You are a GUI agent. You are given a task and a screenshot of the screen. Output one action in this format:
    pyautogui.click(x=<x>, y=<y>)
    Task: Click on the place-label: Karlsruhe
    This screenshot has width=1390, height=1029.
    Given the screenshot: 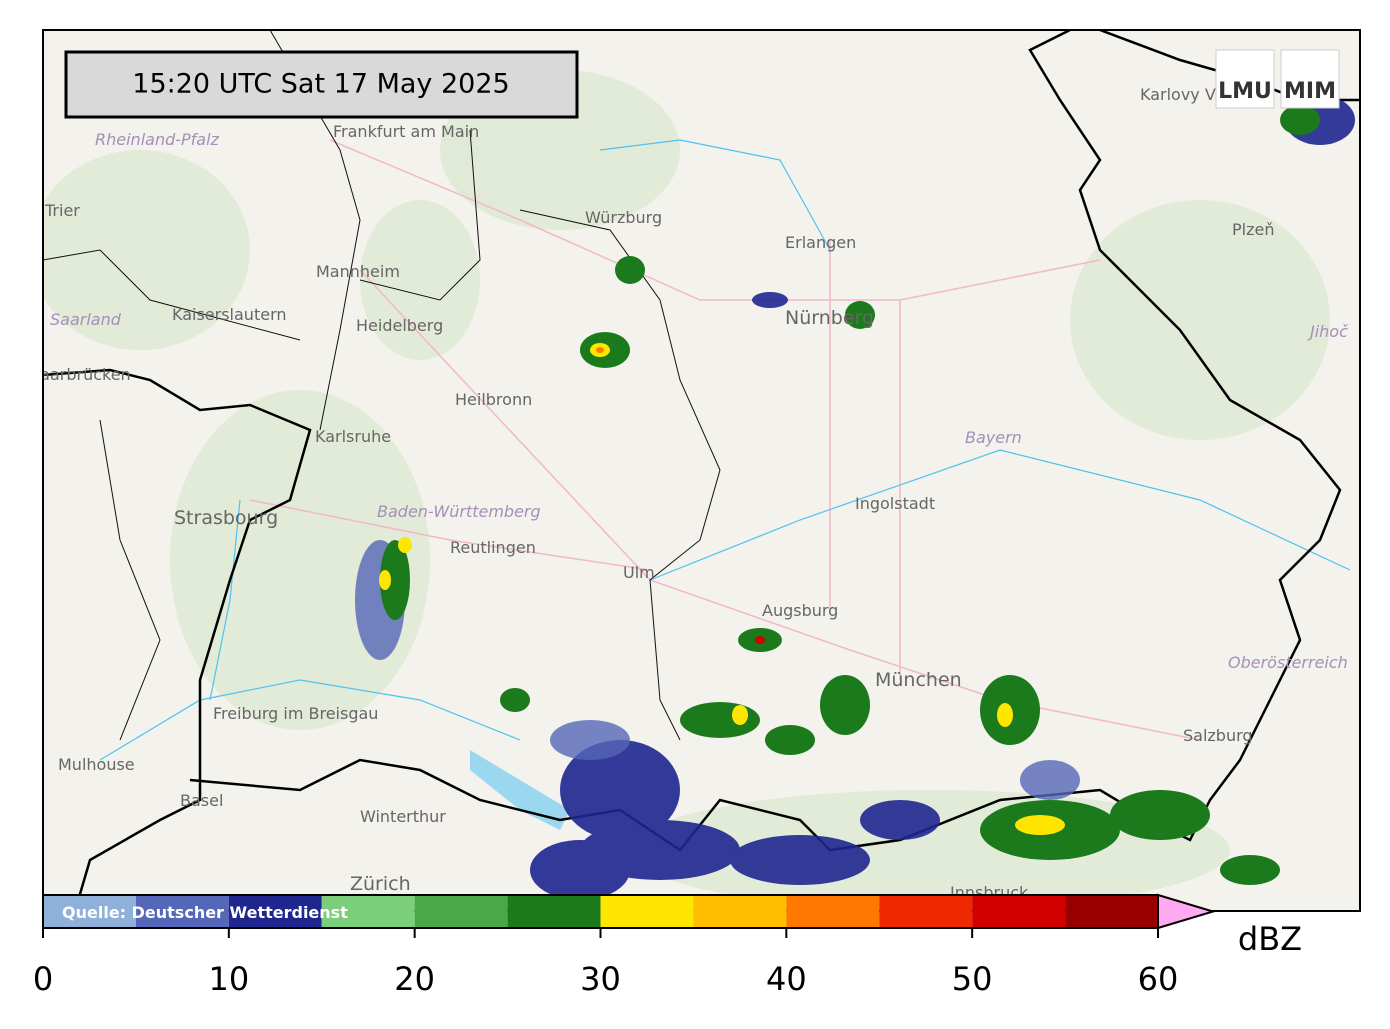 What is the action you would take?
    pyautogui.click(x=353, y=436)
    